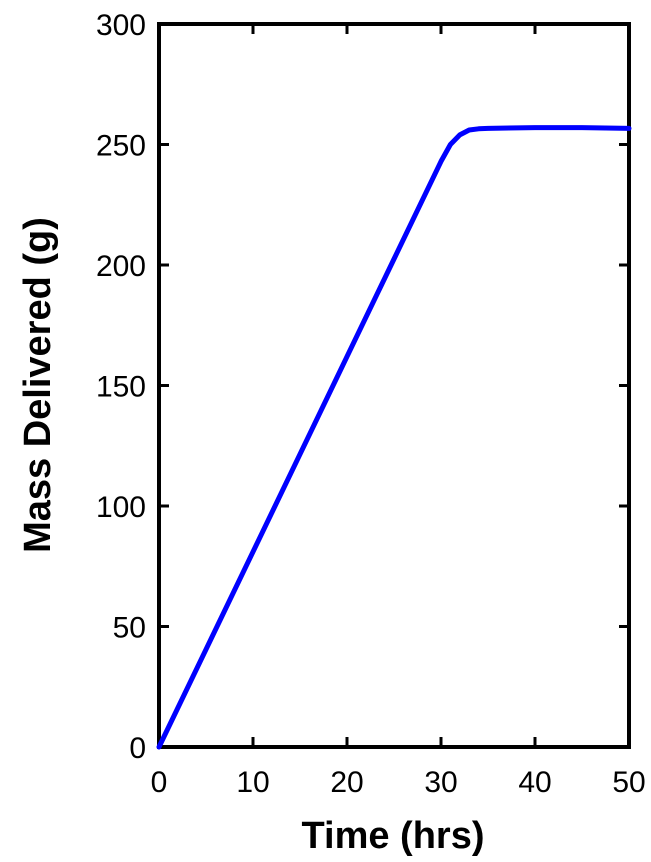 This screenshot has height=862, width=651. Describe the element at coordinates (129, 628) in the screenshot. I see `y-tick-label: 50` at that location.